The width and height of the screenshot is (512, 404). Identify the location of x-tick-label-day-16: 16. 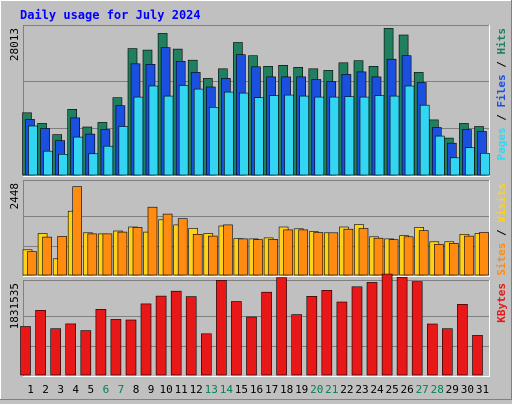
(256, 389).